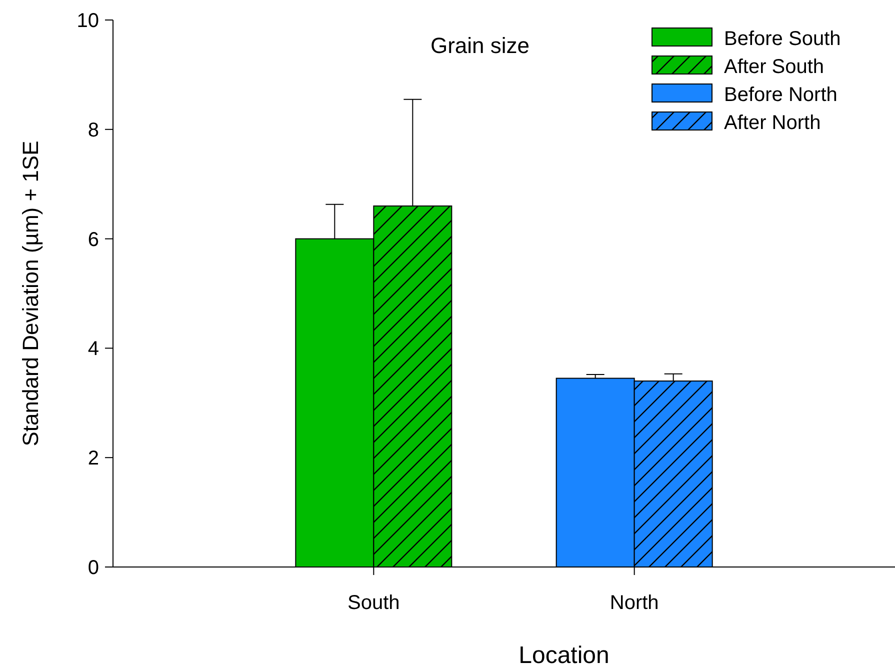 The height and width of the screenshot is (669, 895). I want to click on y-tick-label: 10, so click(87, 21).